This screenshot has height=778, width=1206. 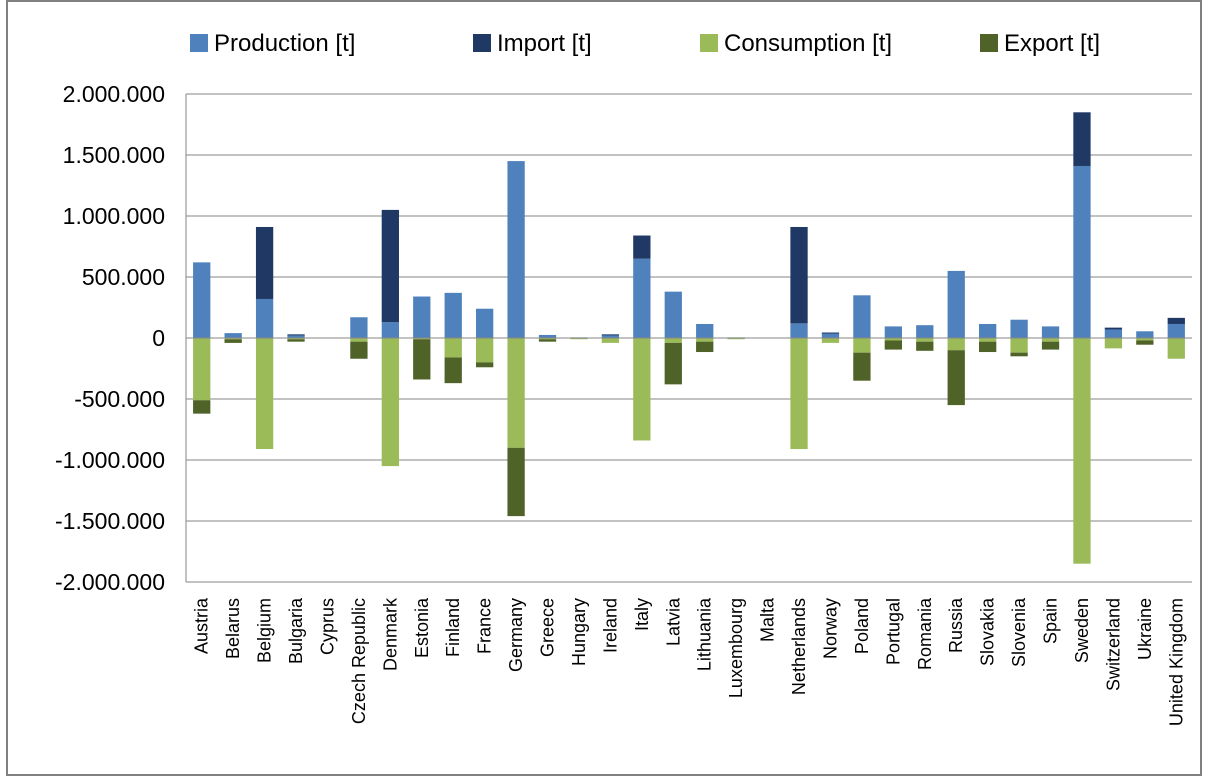 I want to click on y-tick-label: 0, so click(x=158, y=338).